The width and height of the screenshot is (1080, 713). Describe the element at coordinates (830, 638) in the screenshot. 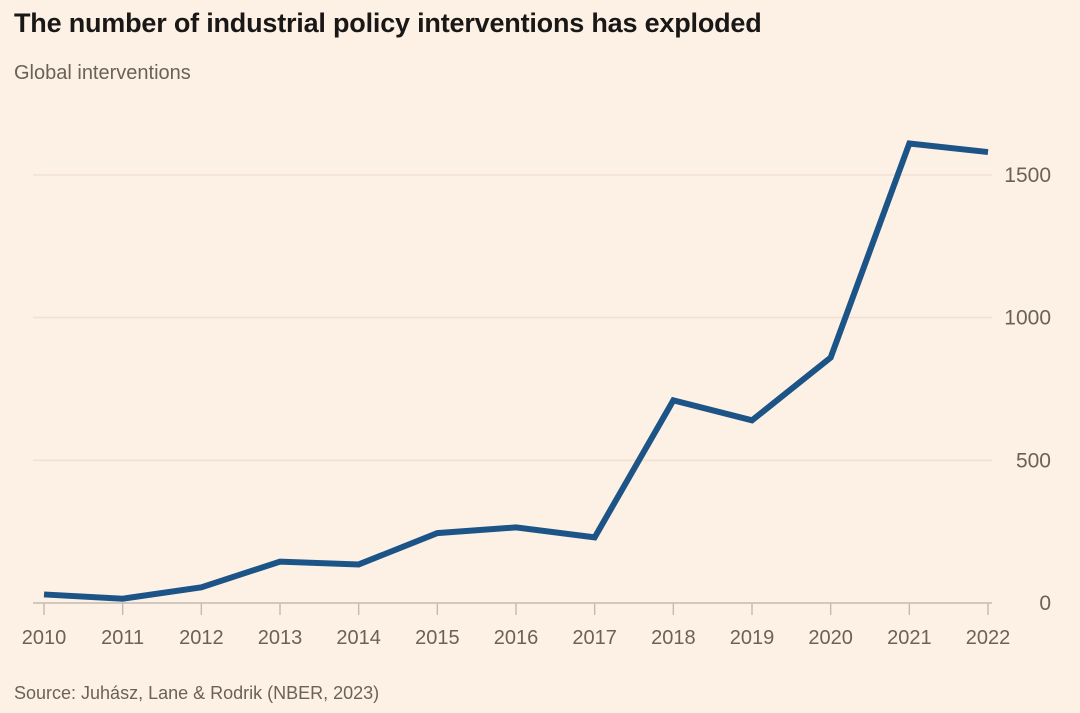

I see `x-tick-label: 2020` at that location.